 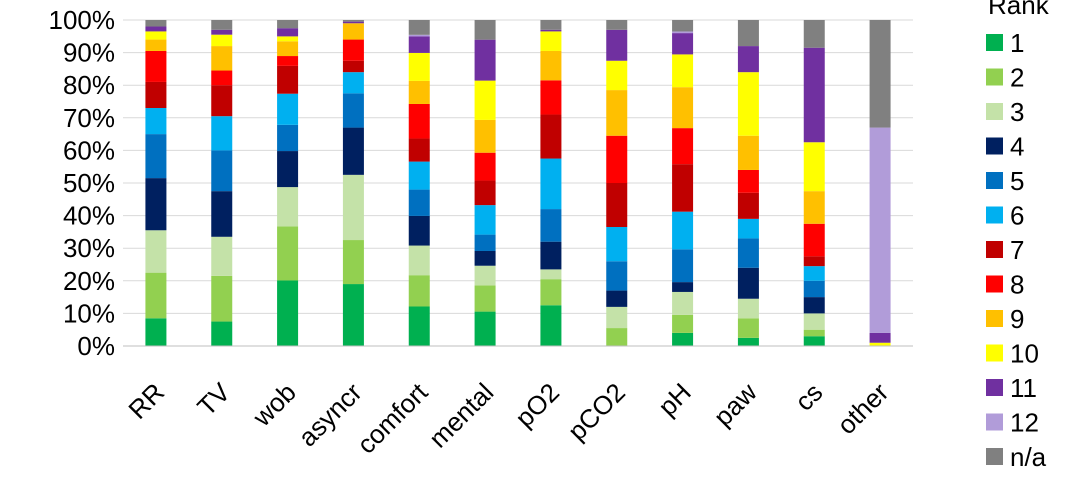 What do you see at coordinates (1017, 250) in the screenshot?
I see `legend-label: 7` at bounding box center [1017, 250].